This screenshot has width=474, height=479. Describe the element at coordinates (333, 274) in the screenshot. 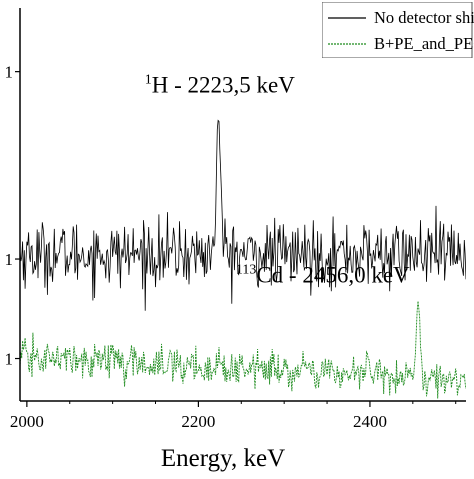

I see `annotation-text: Cd - 2456,0 keV` at that location.